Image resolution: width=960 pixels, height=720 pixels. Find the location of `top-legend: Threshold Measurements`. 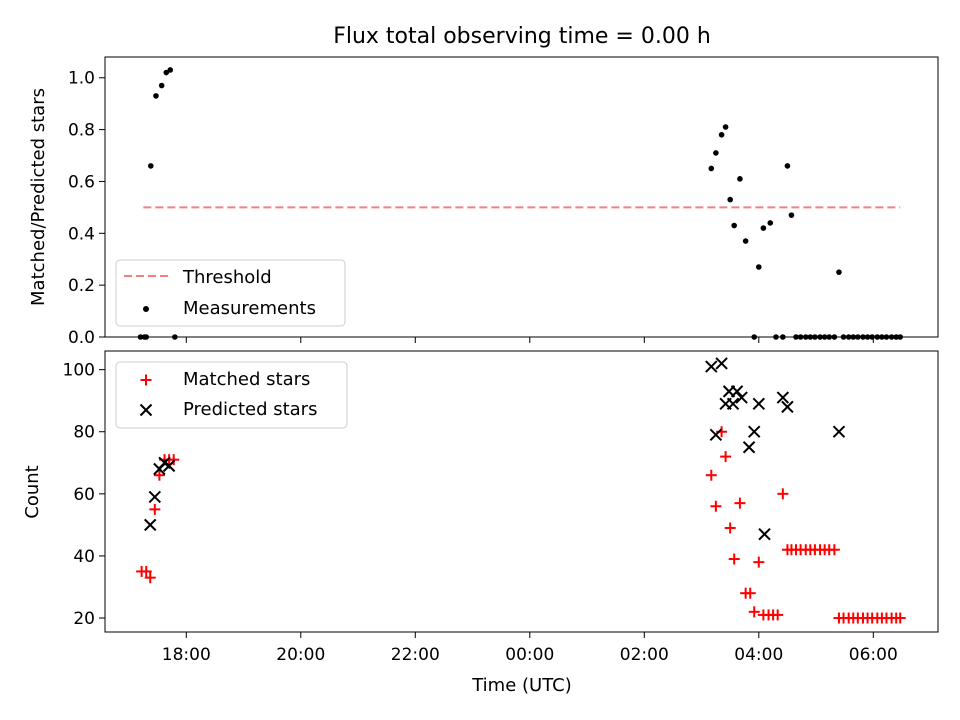

top-legend: Threshold Measurements is located at coordinates (230, 293).